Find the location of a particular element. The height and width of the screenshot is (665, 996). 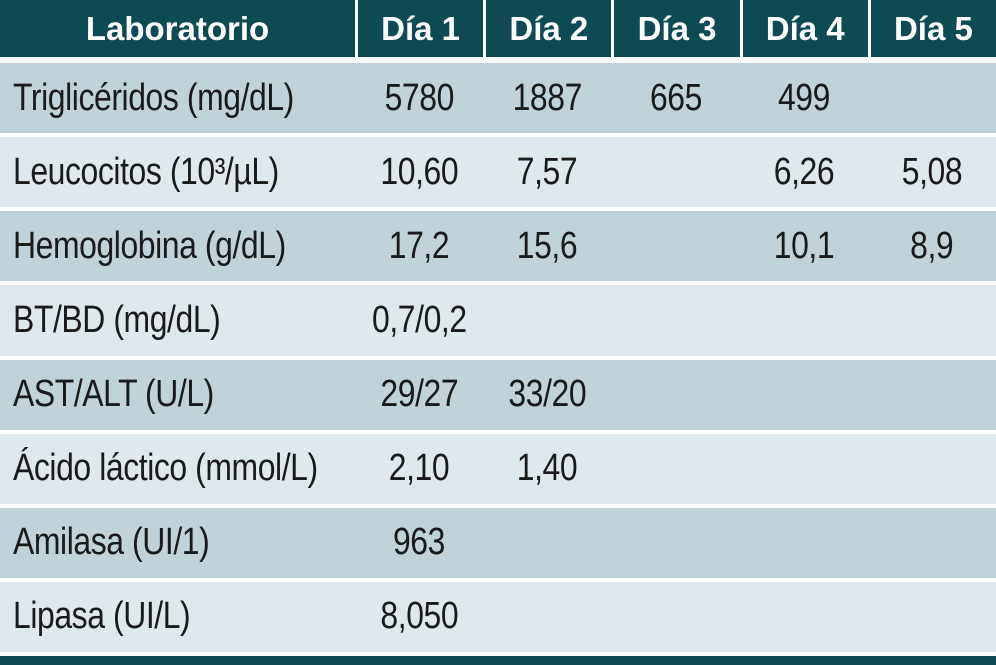

column-header-laboratorio: Laboratorio is located at coordinates (177, 28).